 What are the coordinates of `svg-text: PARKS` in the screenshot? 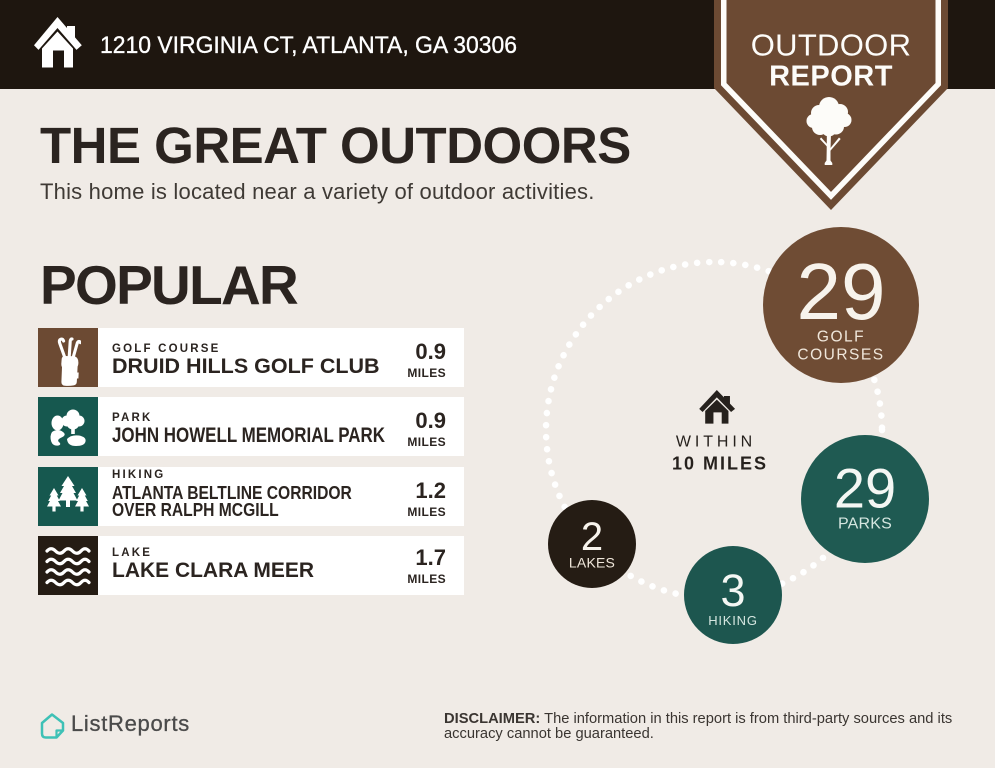 It's located at (865, 524).